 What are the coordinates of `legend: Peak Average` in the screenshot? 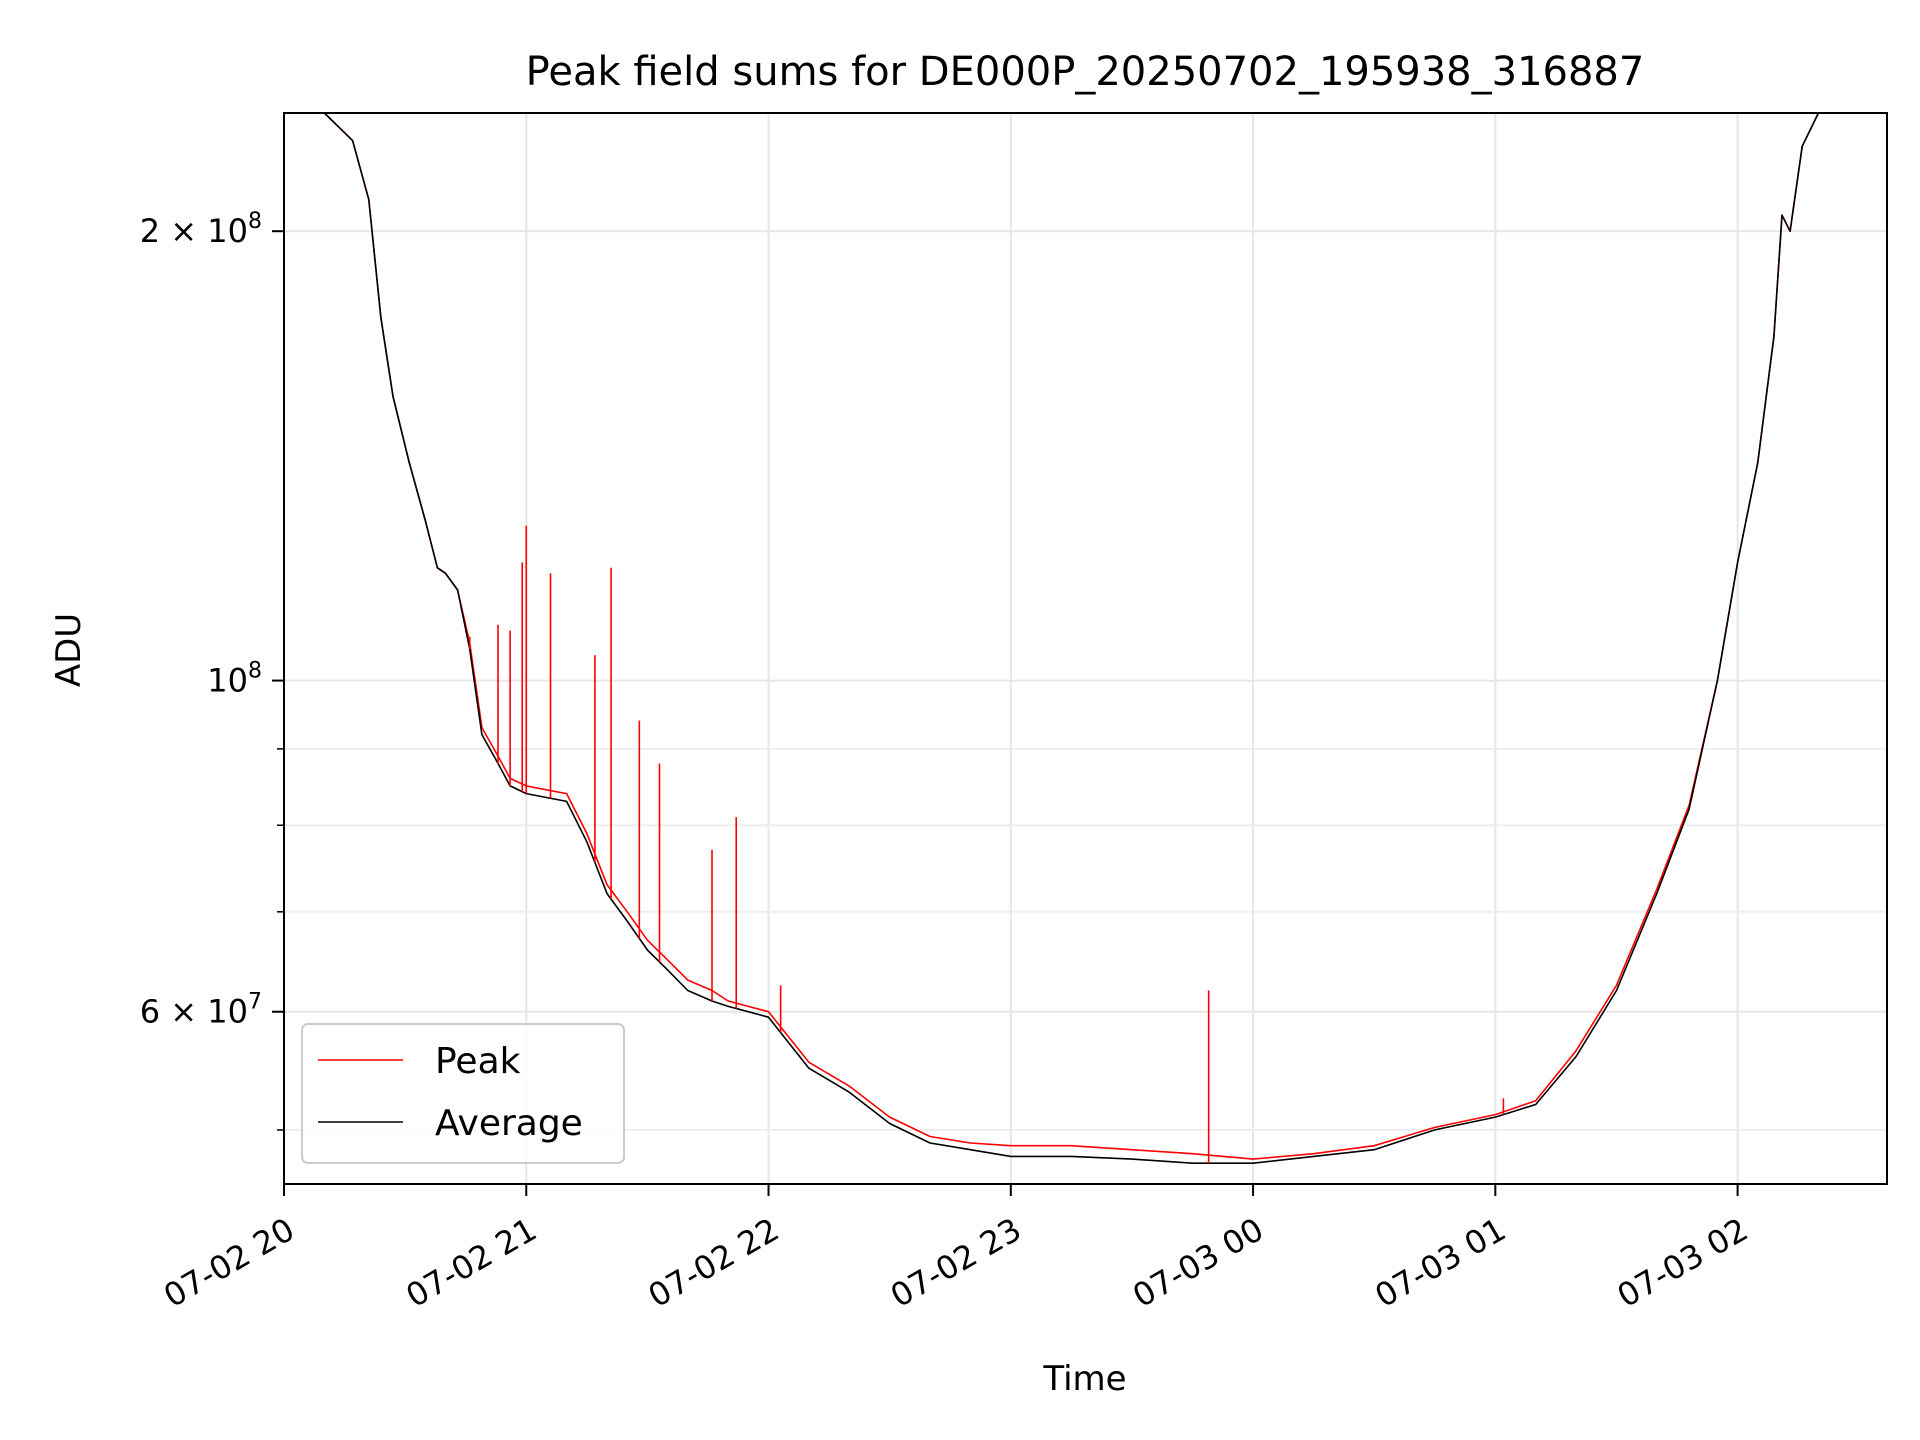 It's located at (463, 1093).